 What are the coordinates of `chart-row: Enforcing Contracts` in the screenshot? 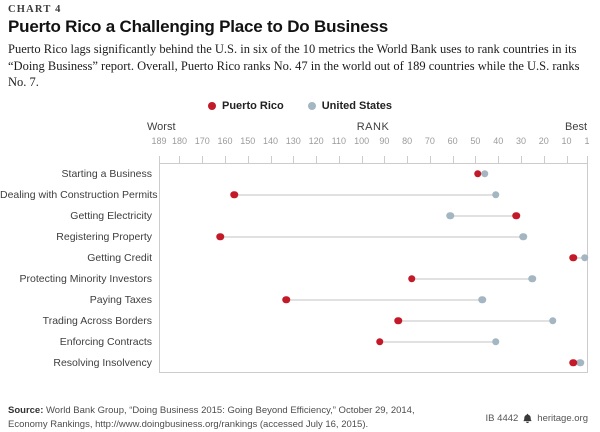 It's located at (300, 341).